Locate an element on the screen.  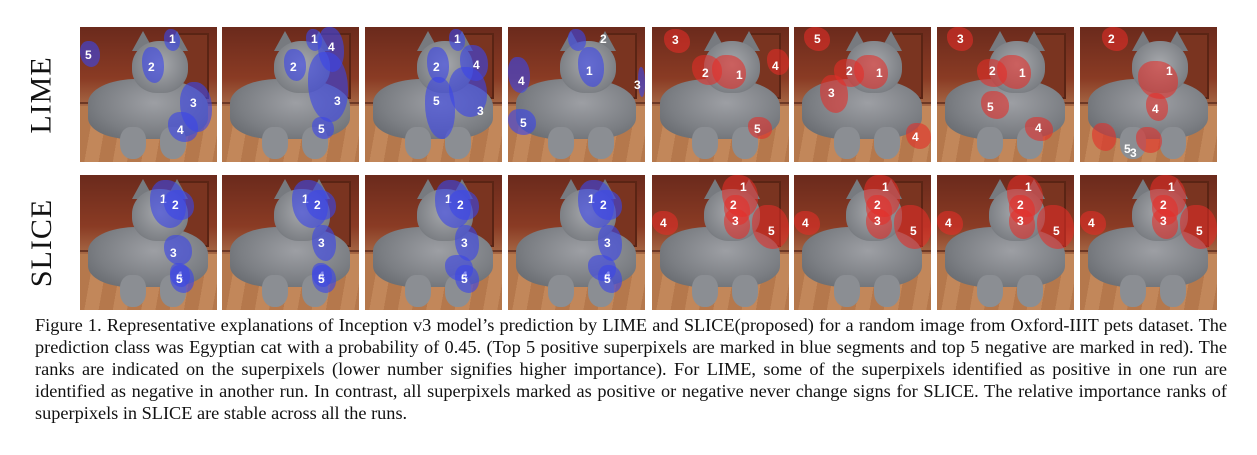
lime-panel-8: 1 2 3 4 5 is located at coordinates (1148, 94).